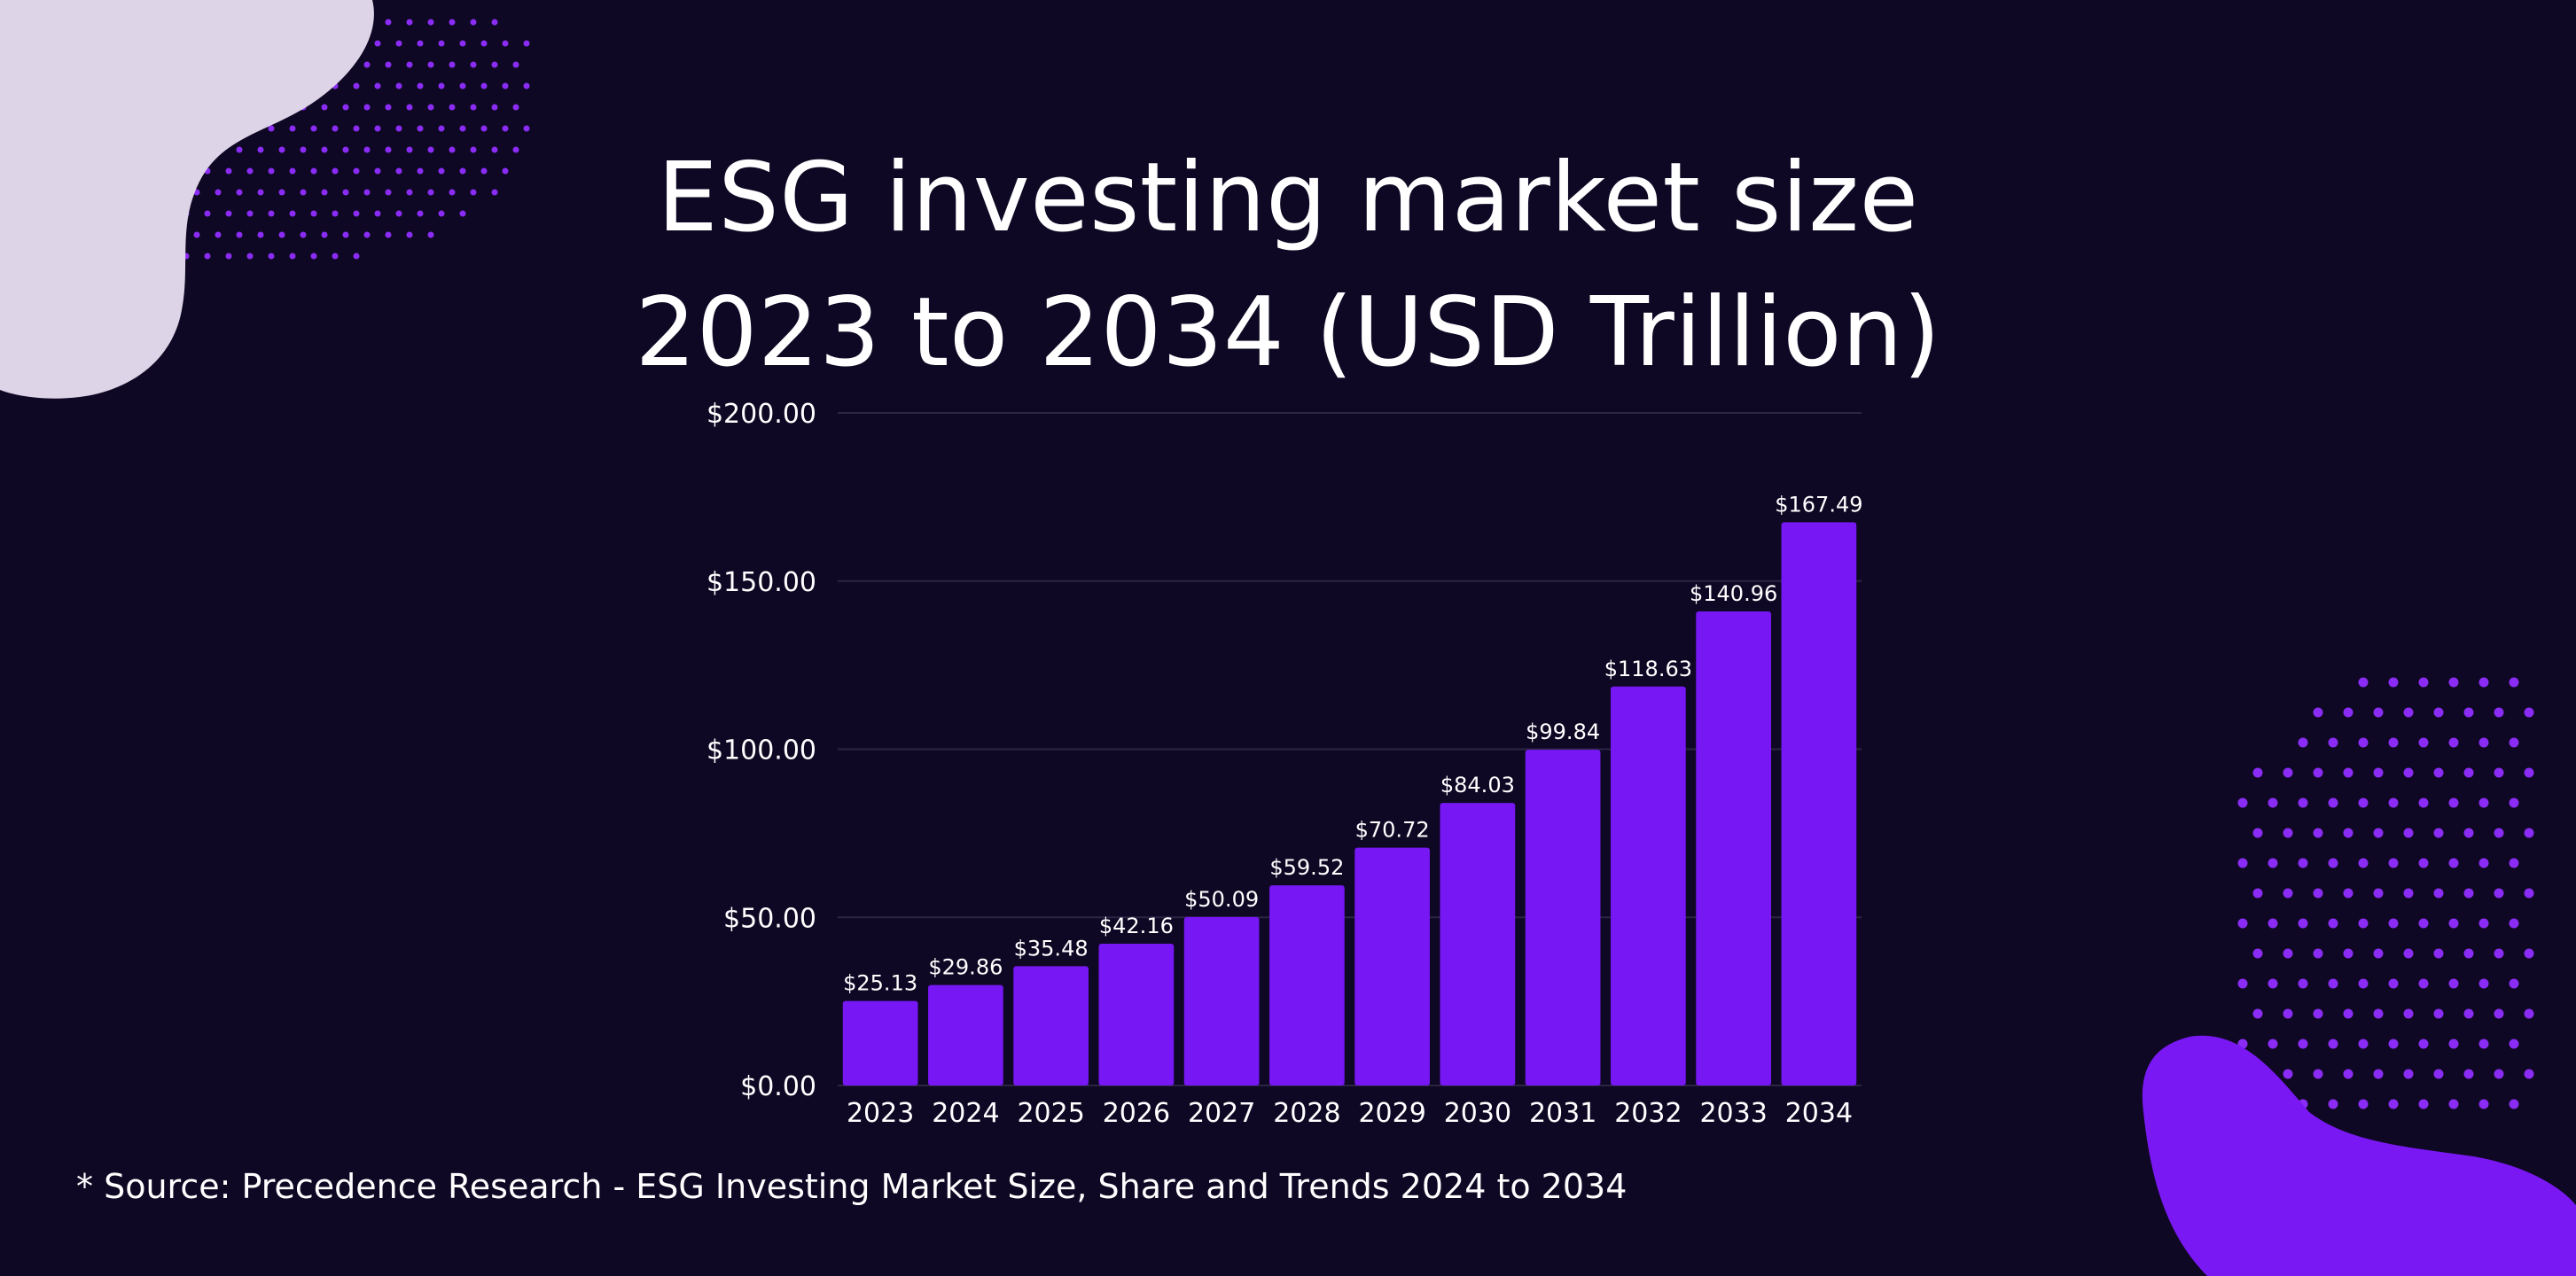  Describe the element at coordinates (778, 1086) in the screenshot. I see `y-tick-label: $0.00` at that location.